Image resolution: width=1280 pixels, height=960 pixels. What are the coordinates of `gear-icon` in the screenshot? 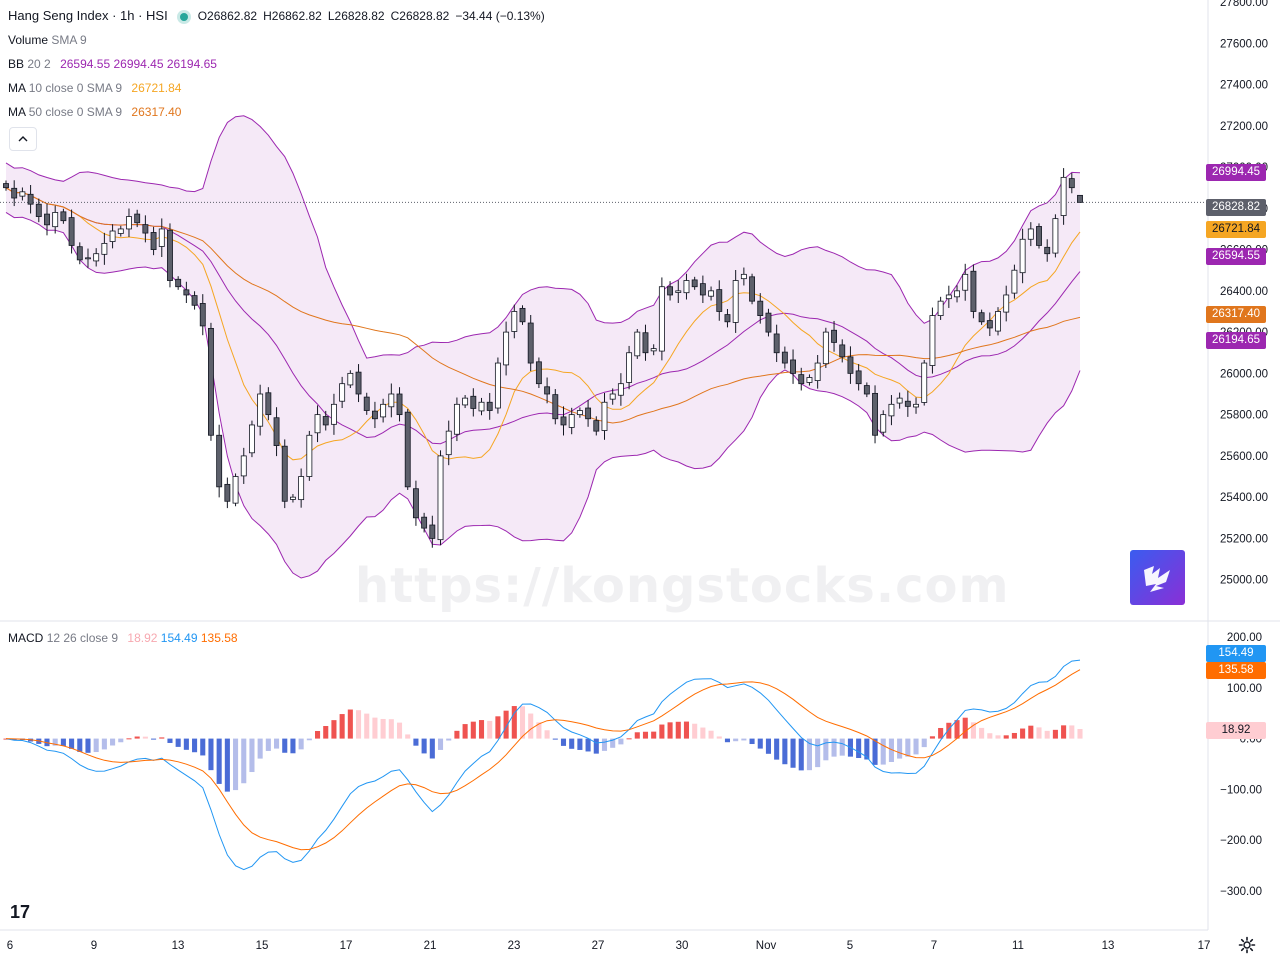 It's located at (1247, 945).